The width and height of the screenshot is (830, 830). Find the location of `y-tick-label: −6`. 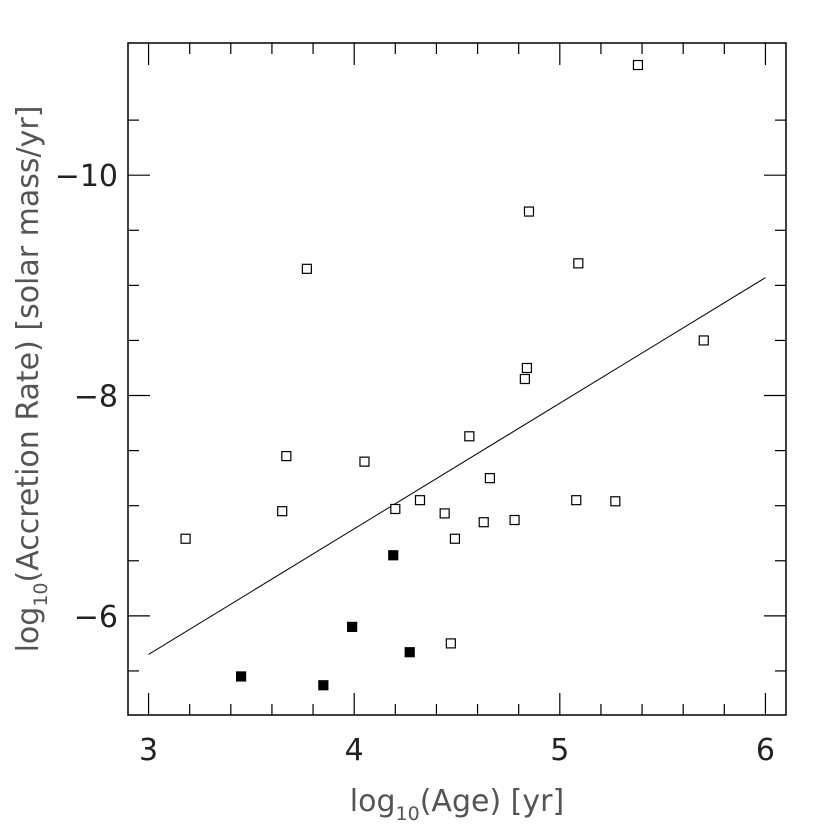

y-tick-label: −6 is located at coordinates (96, 617).